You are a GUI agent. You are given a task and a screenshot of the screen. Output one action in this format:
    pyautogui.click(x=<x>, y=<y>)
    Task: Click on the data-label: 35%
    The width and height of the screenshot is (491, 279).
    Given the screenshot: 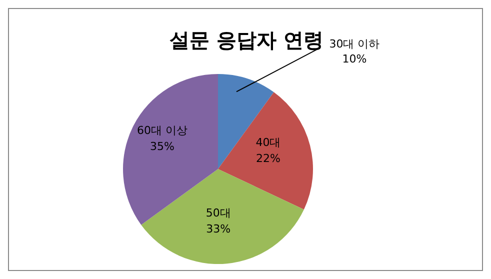 What is the action you would take?
    pyautogui.click(x=162, y=147)
    